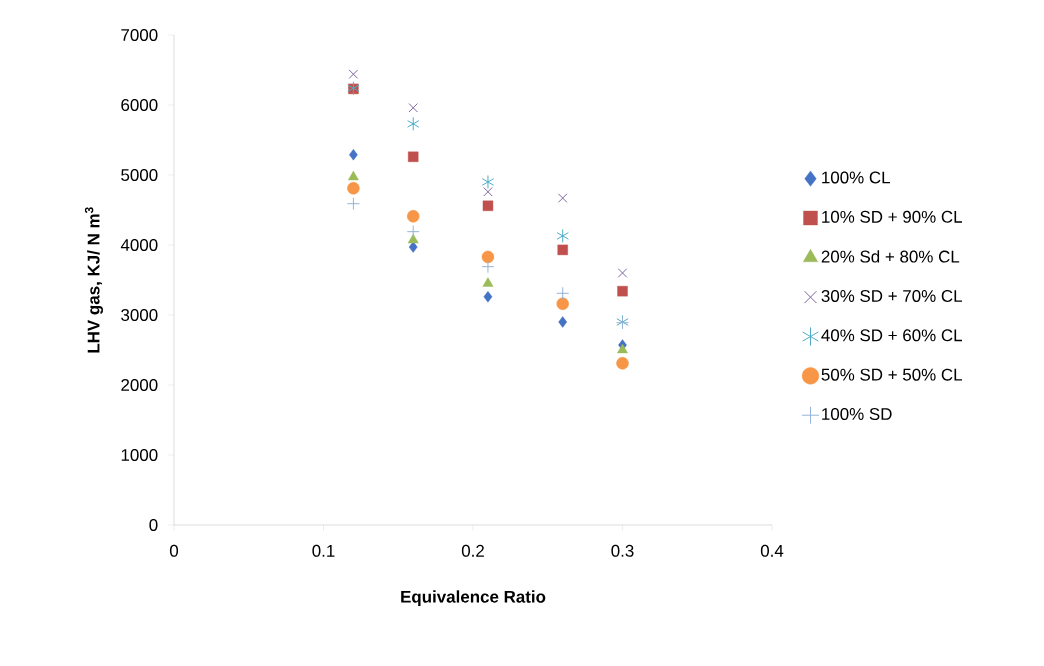 This screenshot has height=666, width=1044. I want to click on x-tick-label: 0.3, so click(622, 550).